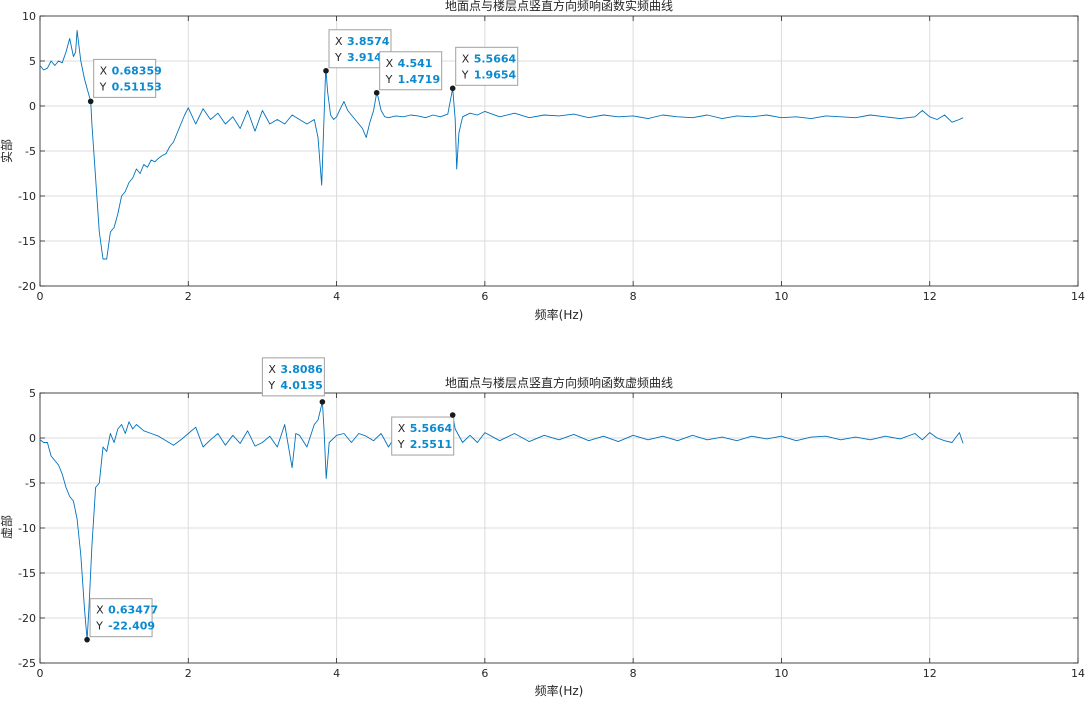  Describe the element at coordinates (559, 382) in the screenshot. I see `chart-title-imaginary: 地面点与楼层点竖直方向频响函数虚频曲线` at that location.